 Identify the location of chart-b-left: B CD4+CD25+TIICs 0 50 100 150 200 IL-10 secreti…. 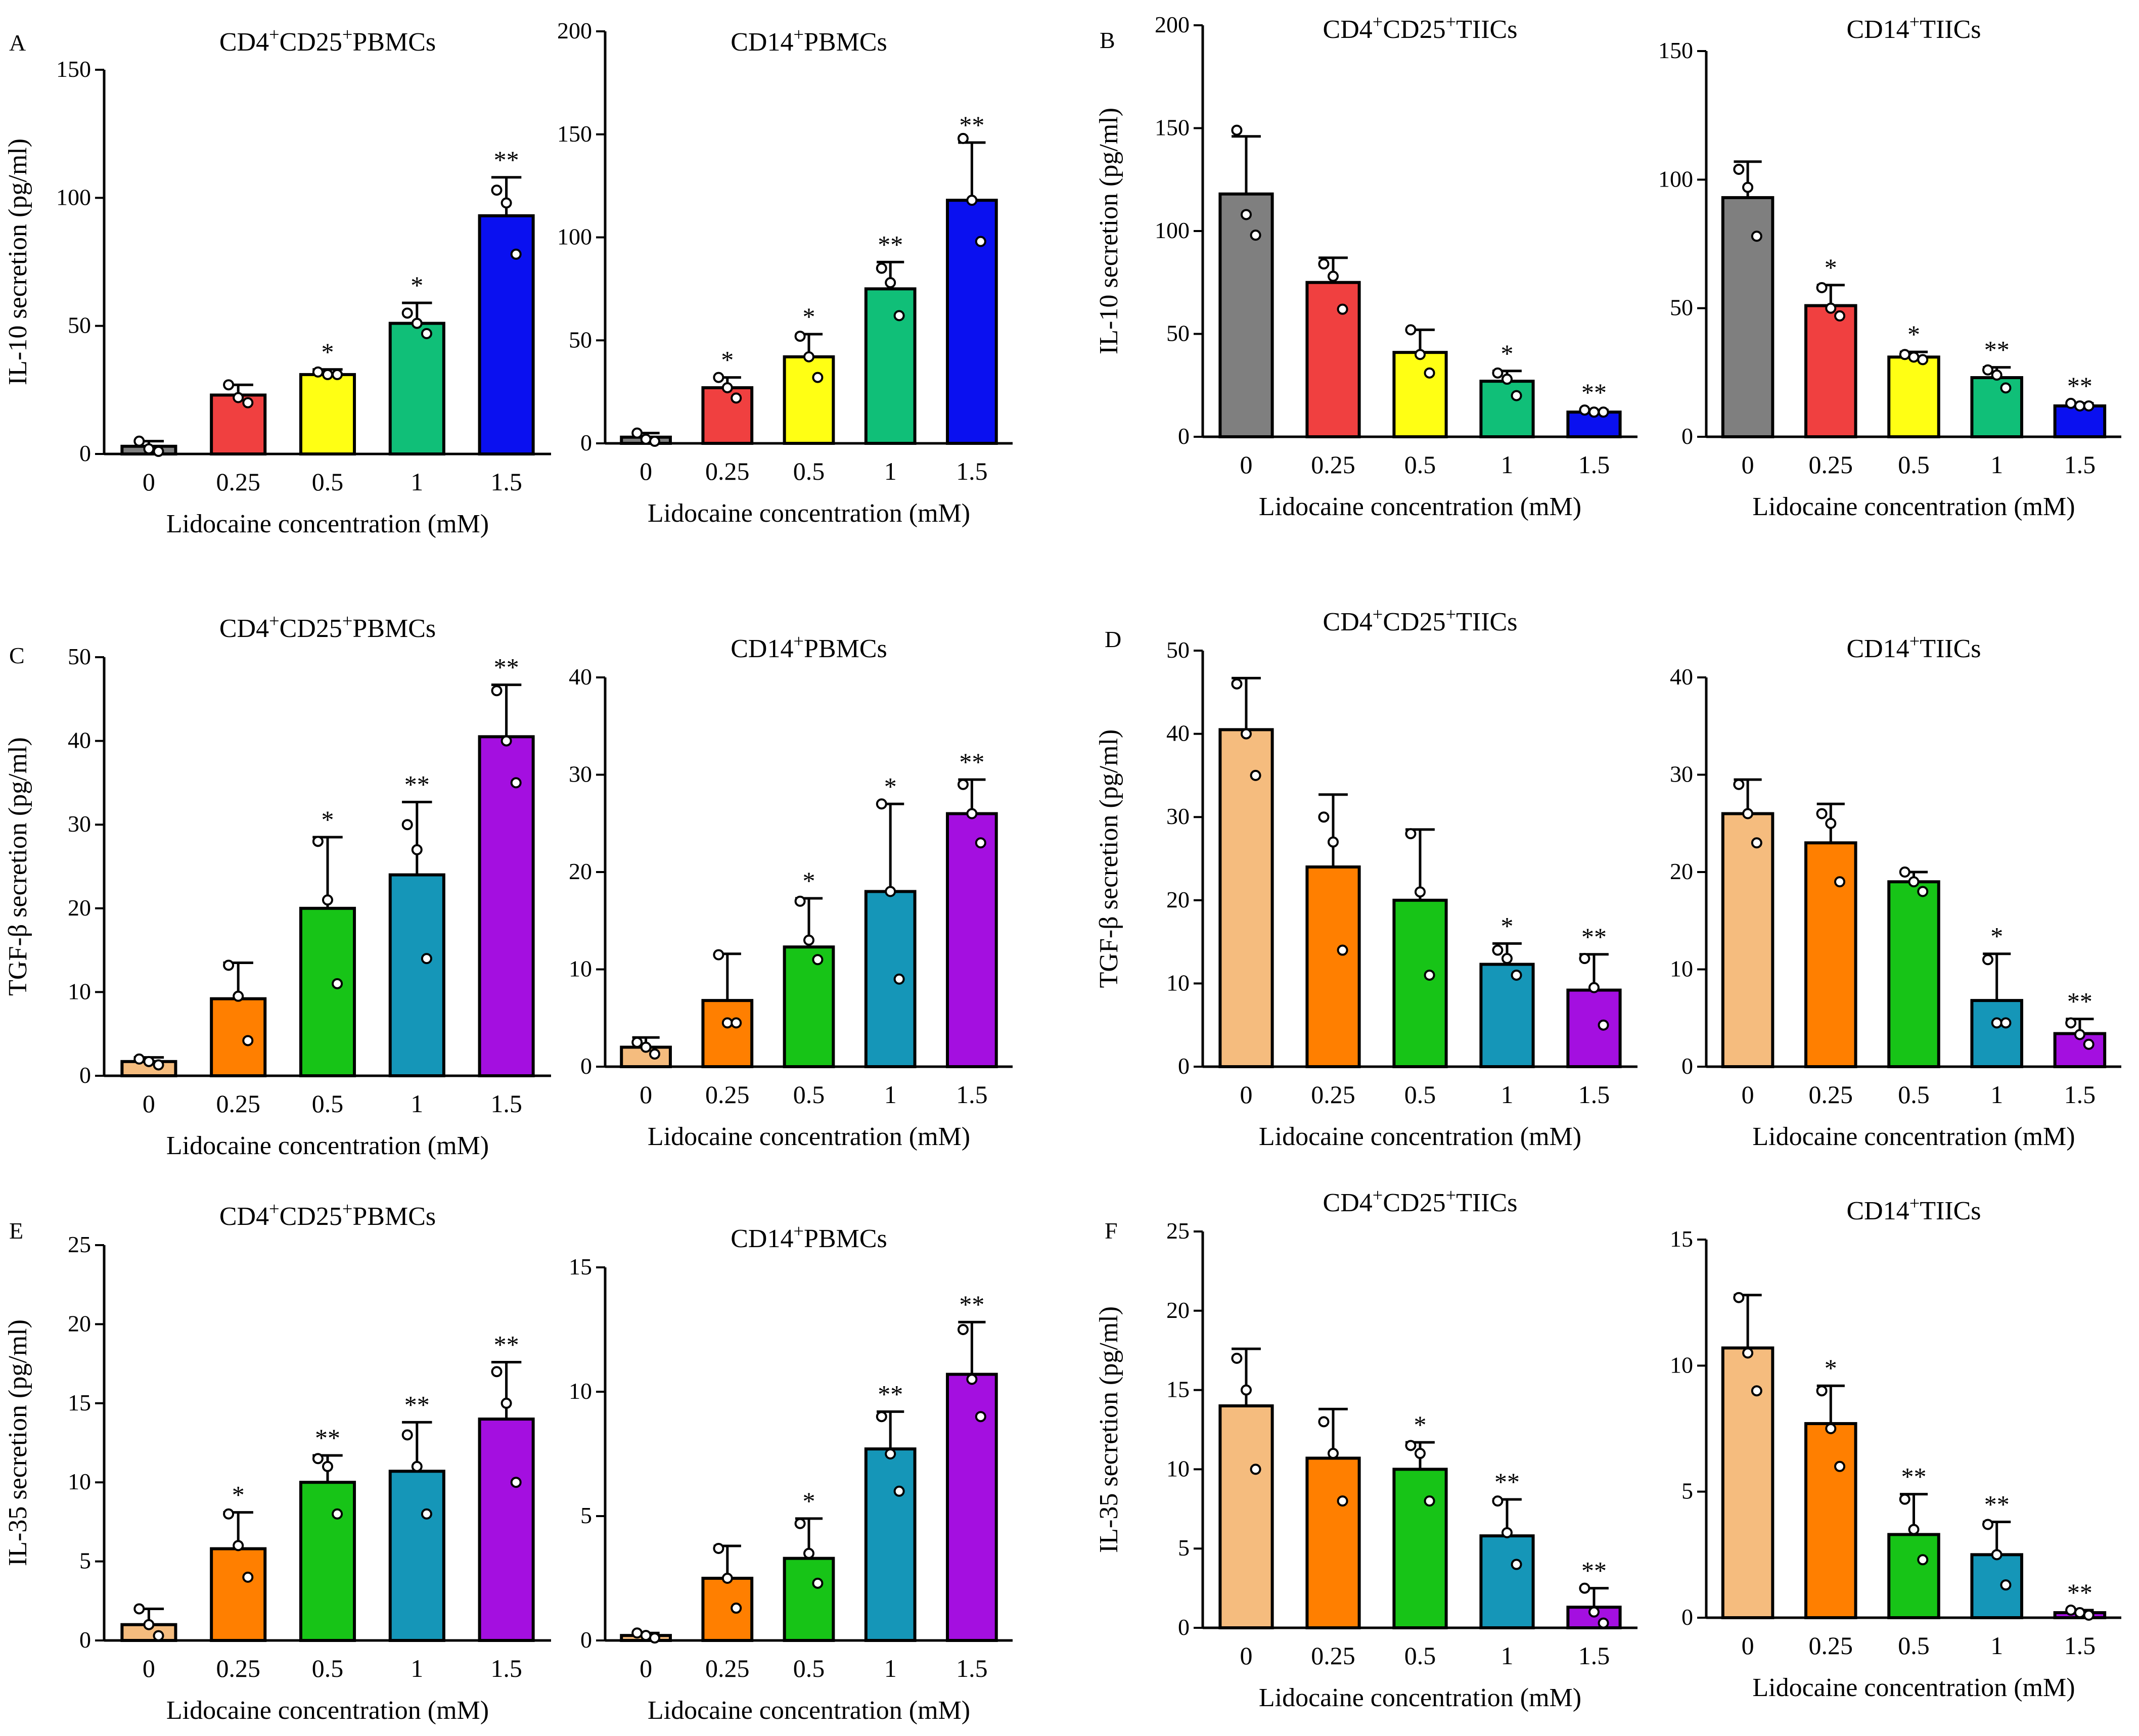
(1366, 267).